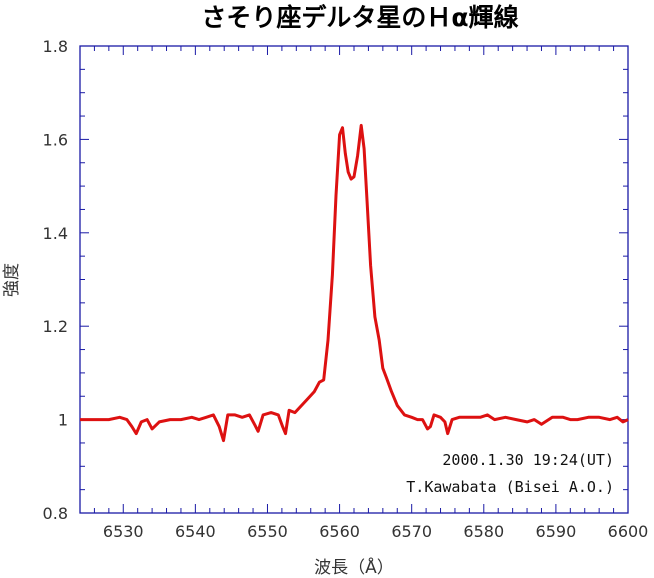 This screenshot has width=654, height=578. Describe the element at coordinates (339, 531) in the screenshot. I see `x-tick-label: 6560` at that location.